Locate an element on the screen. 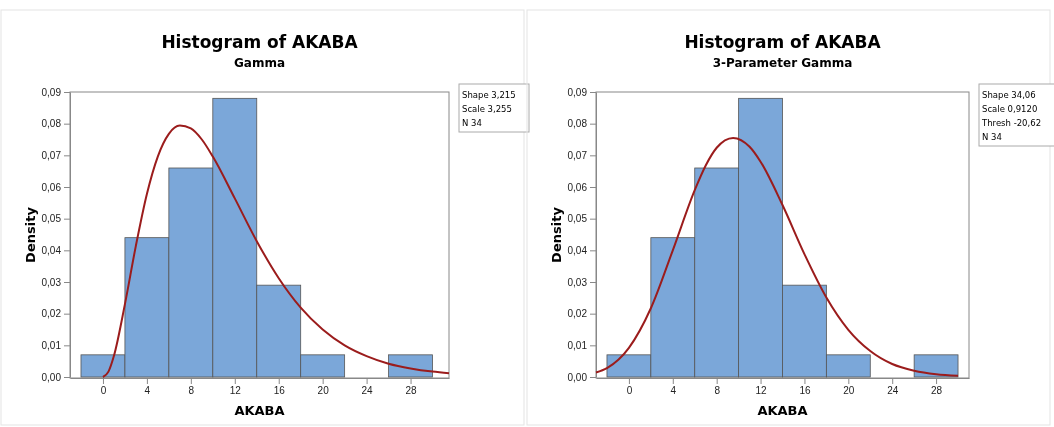 This screenshot has height=427, width=1054. chart-subtitle: Gamma is located at coordinates (259, 63).